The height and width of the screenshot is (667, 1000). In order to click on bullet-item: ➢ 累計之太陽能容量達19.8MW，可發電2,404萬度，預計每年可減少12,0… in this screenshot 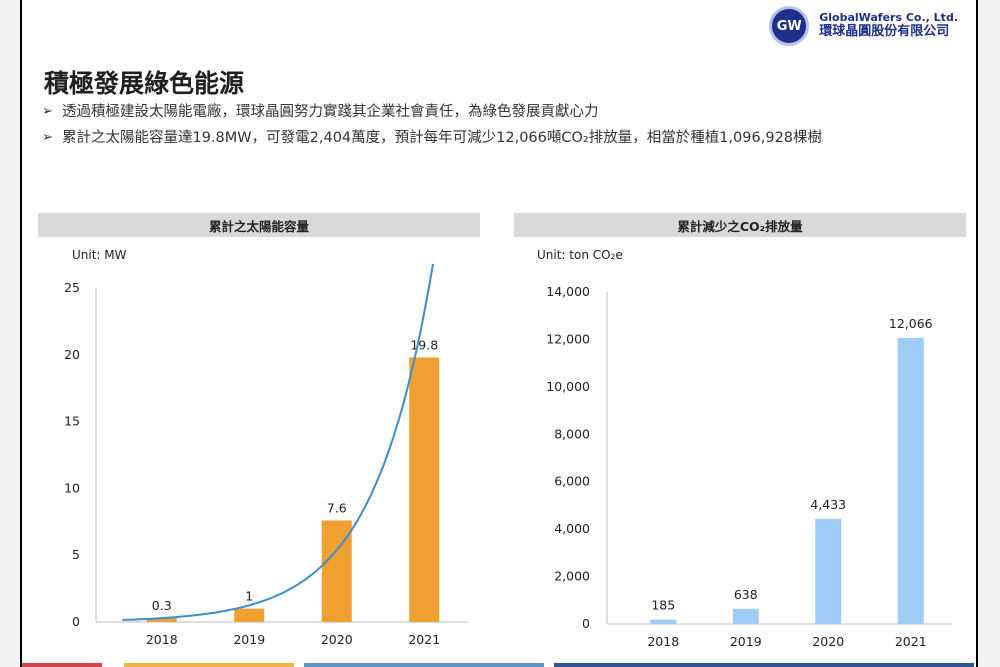, I will do `click(507, 138)`.